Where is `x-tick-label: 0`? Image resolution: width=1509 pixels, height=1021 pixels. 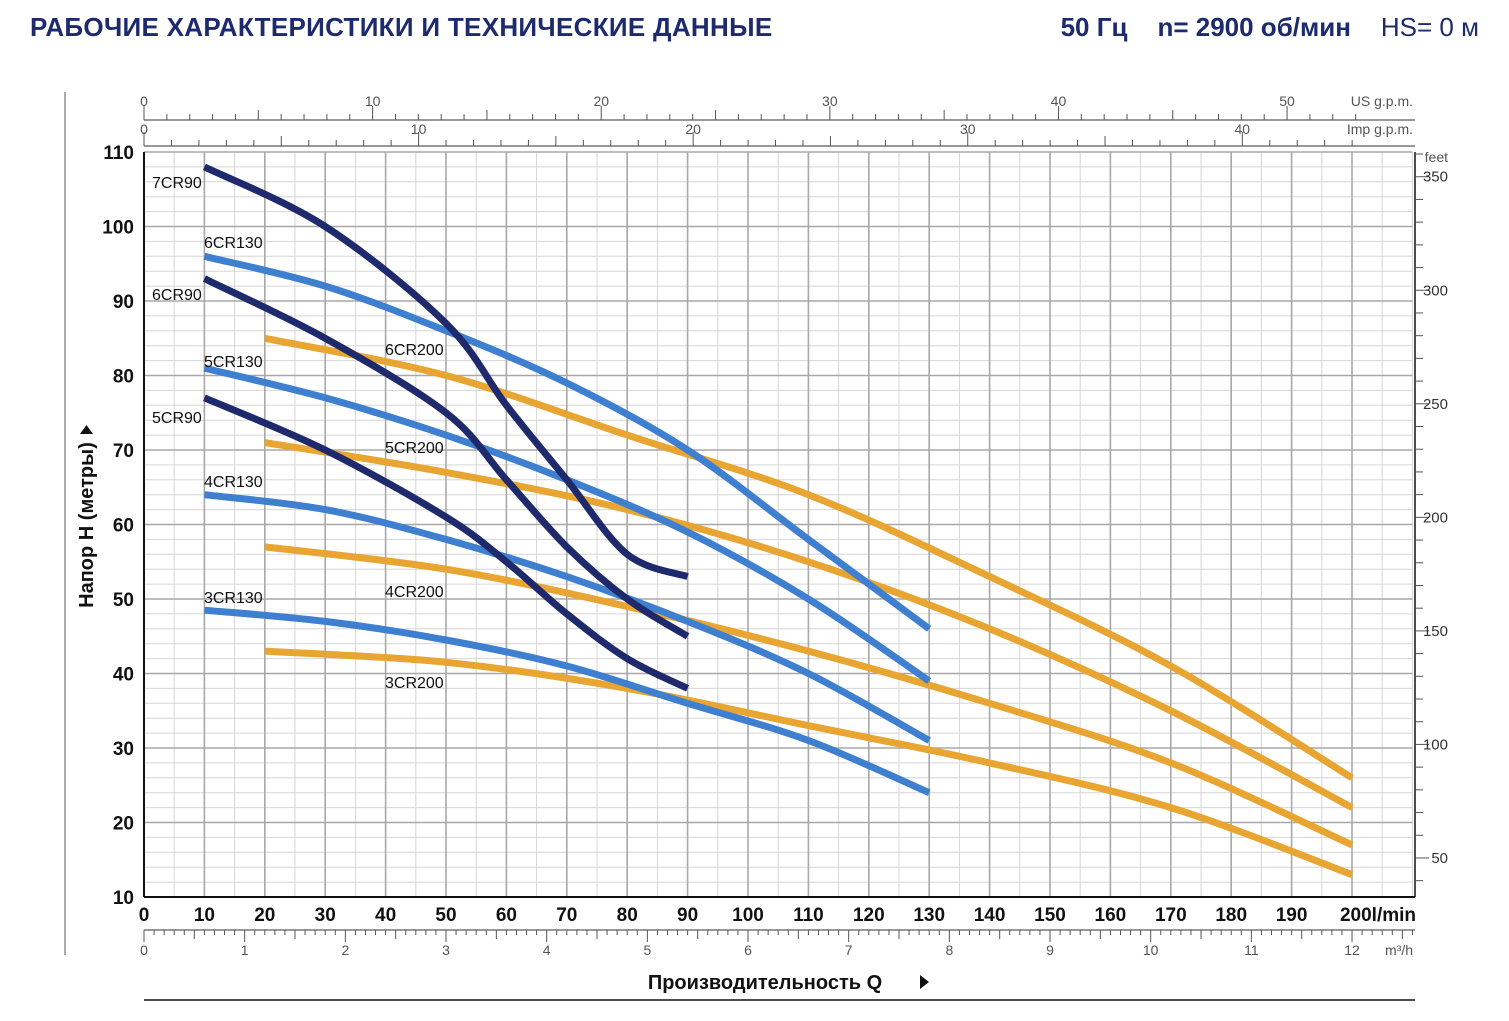 x-tick-label: 0 is located at coordinates (144, 915).